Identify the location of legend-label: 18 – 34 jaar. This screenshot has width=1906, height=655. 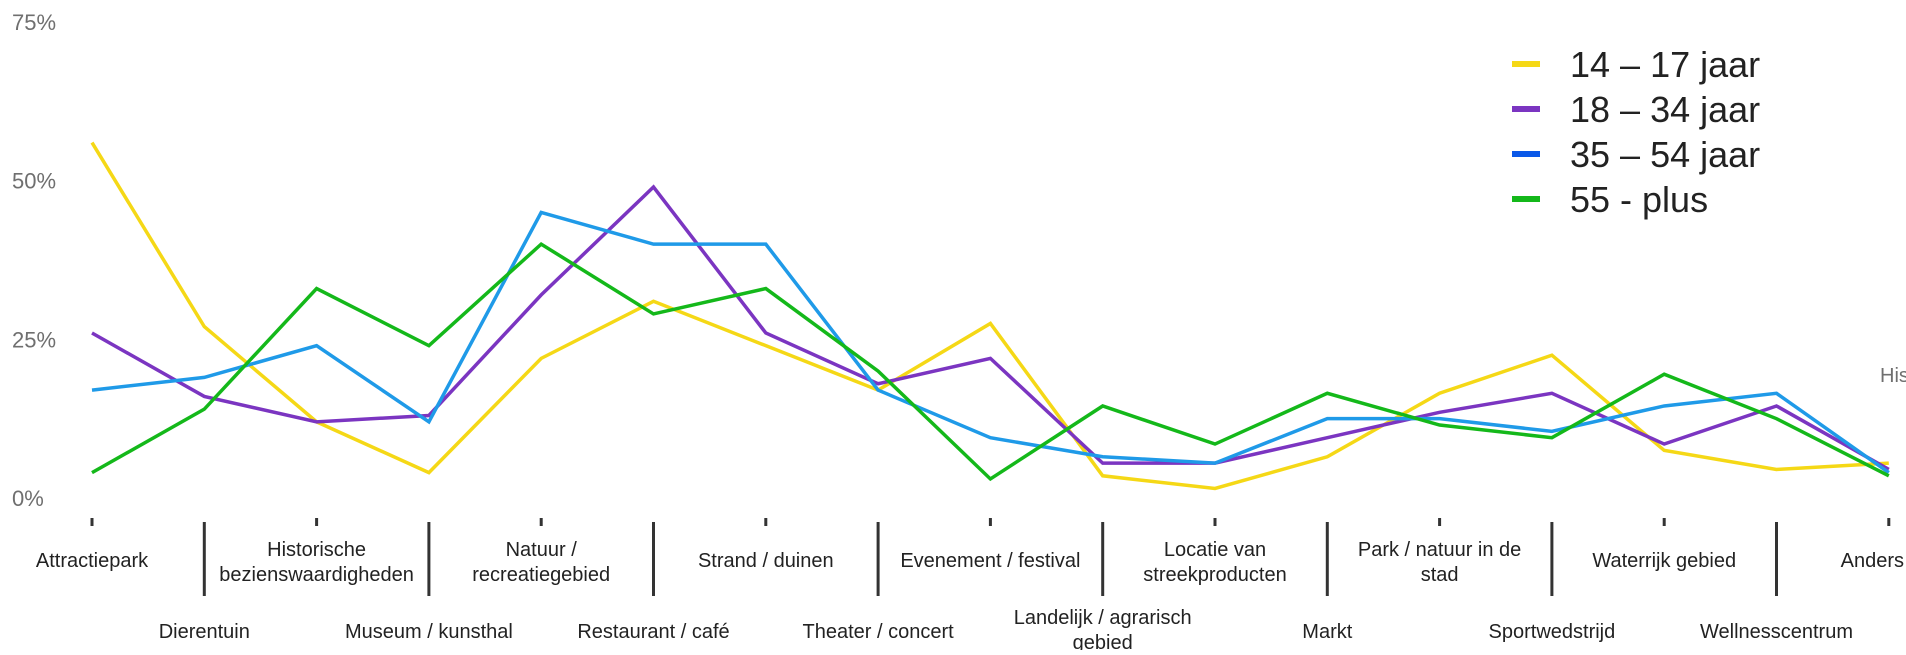
(1665, 109).